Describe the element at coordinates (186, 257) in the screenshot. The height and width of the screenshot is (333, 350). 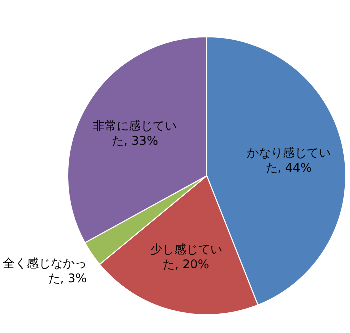
I see `slice-label: 少し感じていた, 20%` at that location.